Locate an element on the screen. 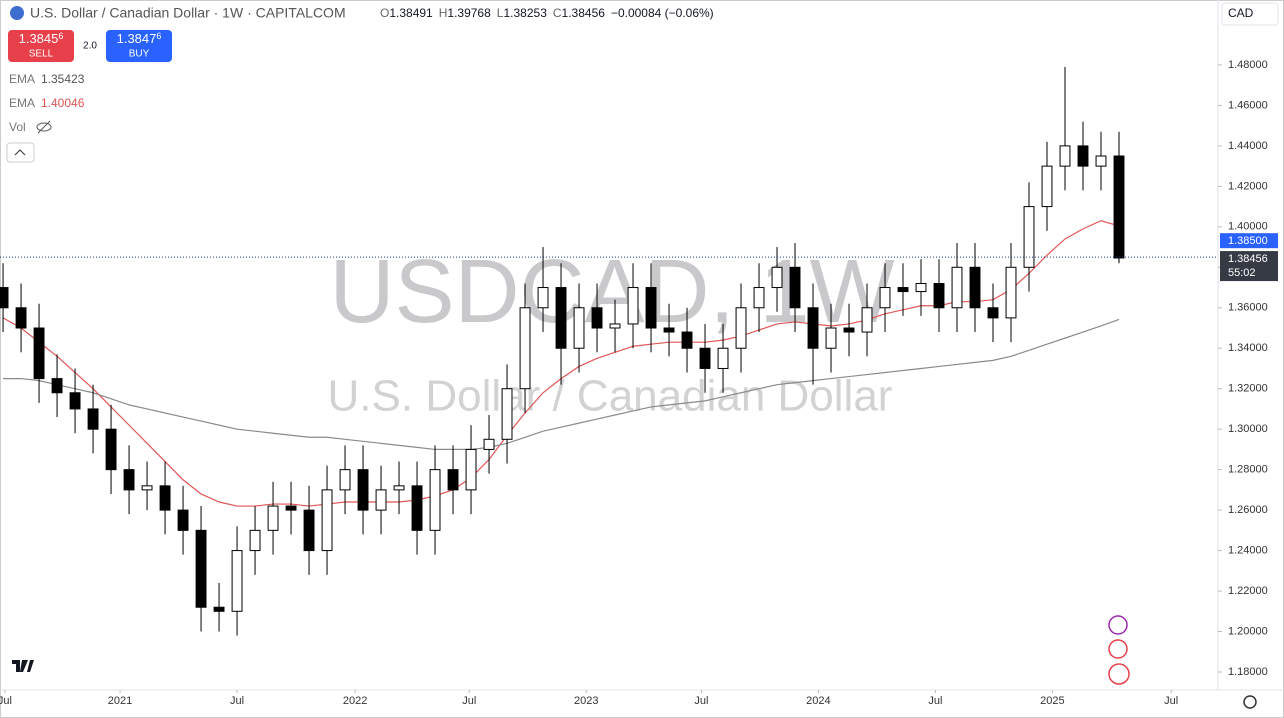 The height and width of the screenshot is (718, 1284). c-value: 1.38456 is located at coordinates (584, 13).